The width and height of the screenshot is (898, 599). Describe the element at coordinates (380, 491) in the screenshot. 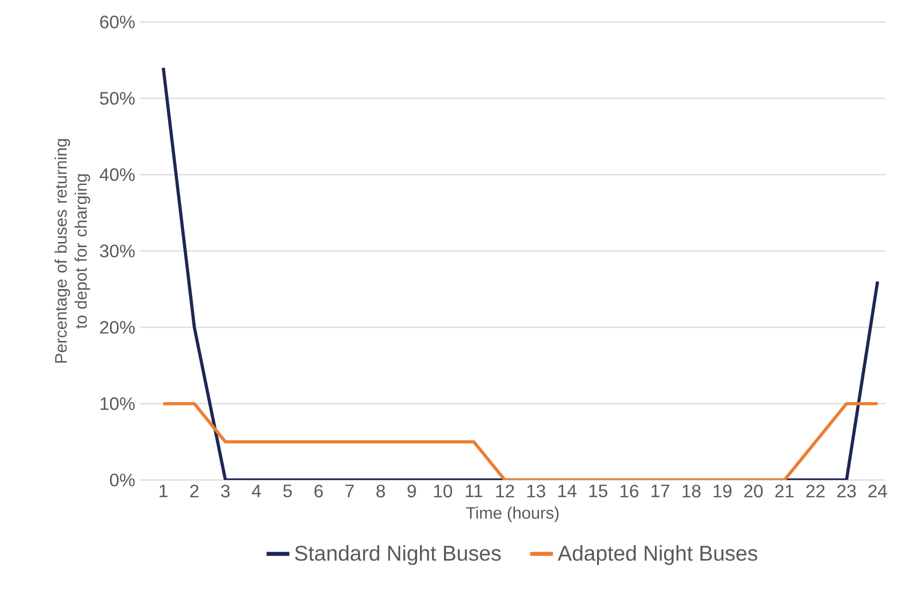

I see `x-tick-label: 8` at that location.